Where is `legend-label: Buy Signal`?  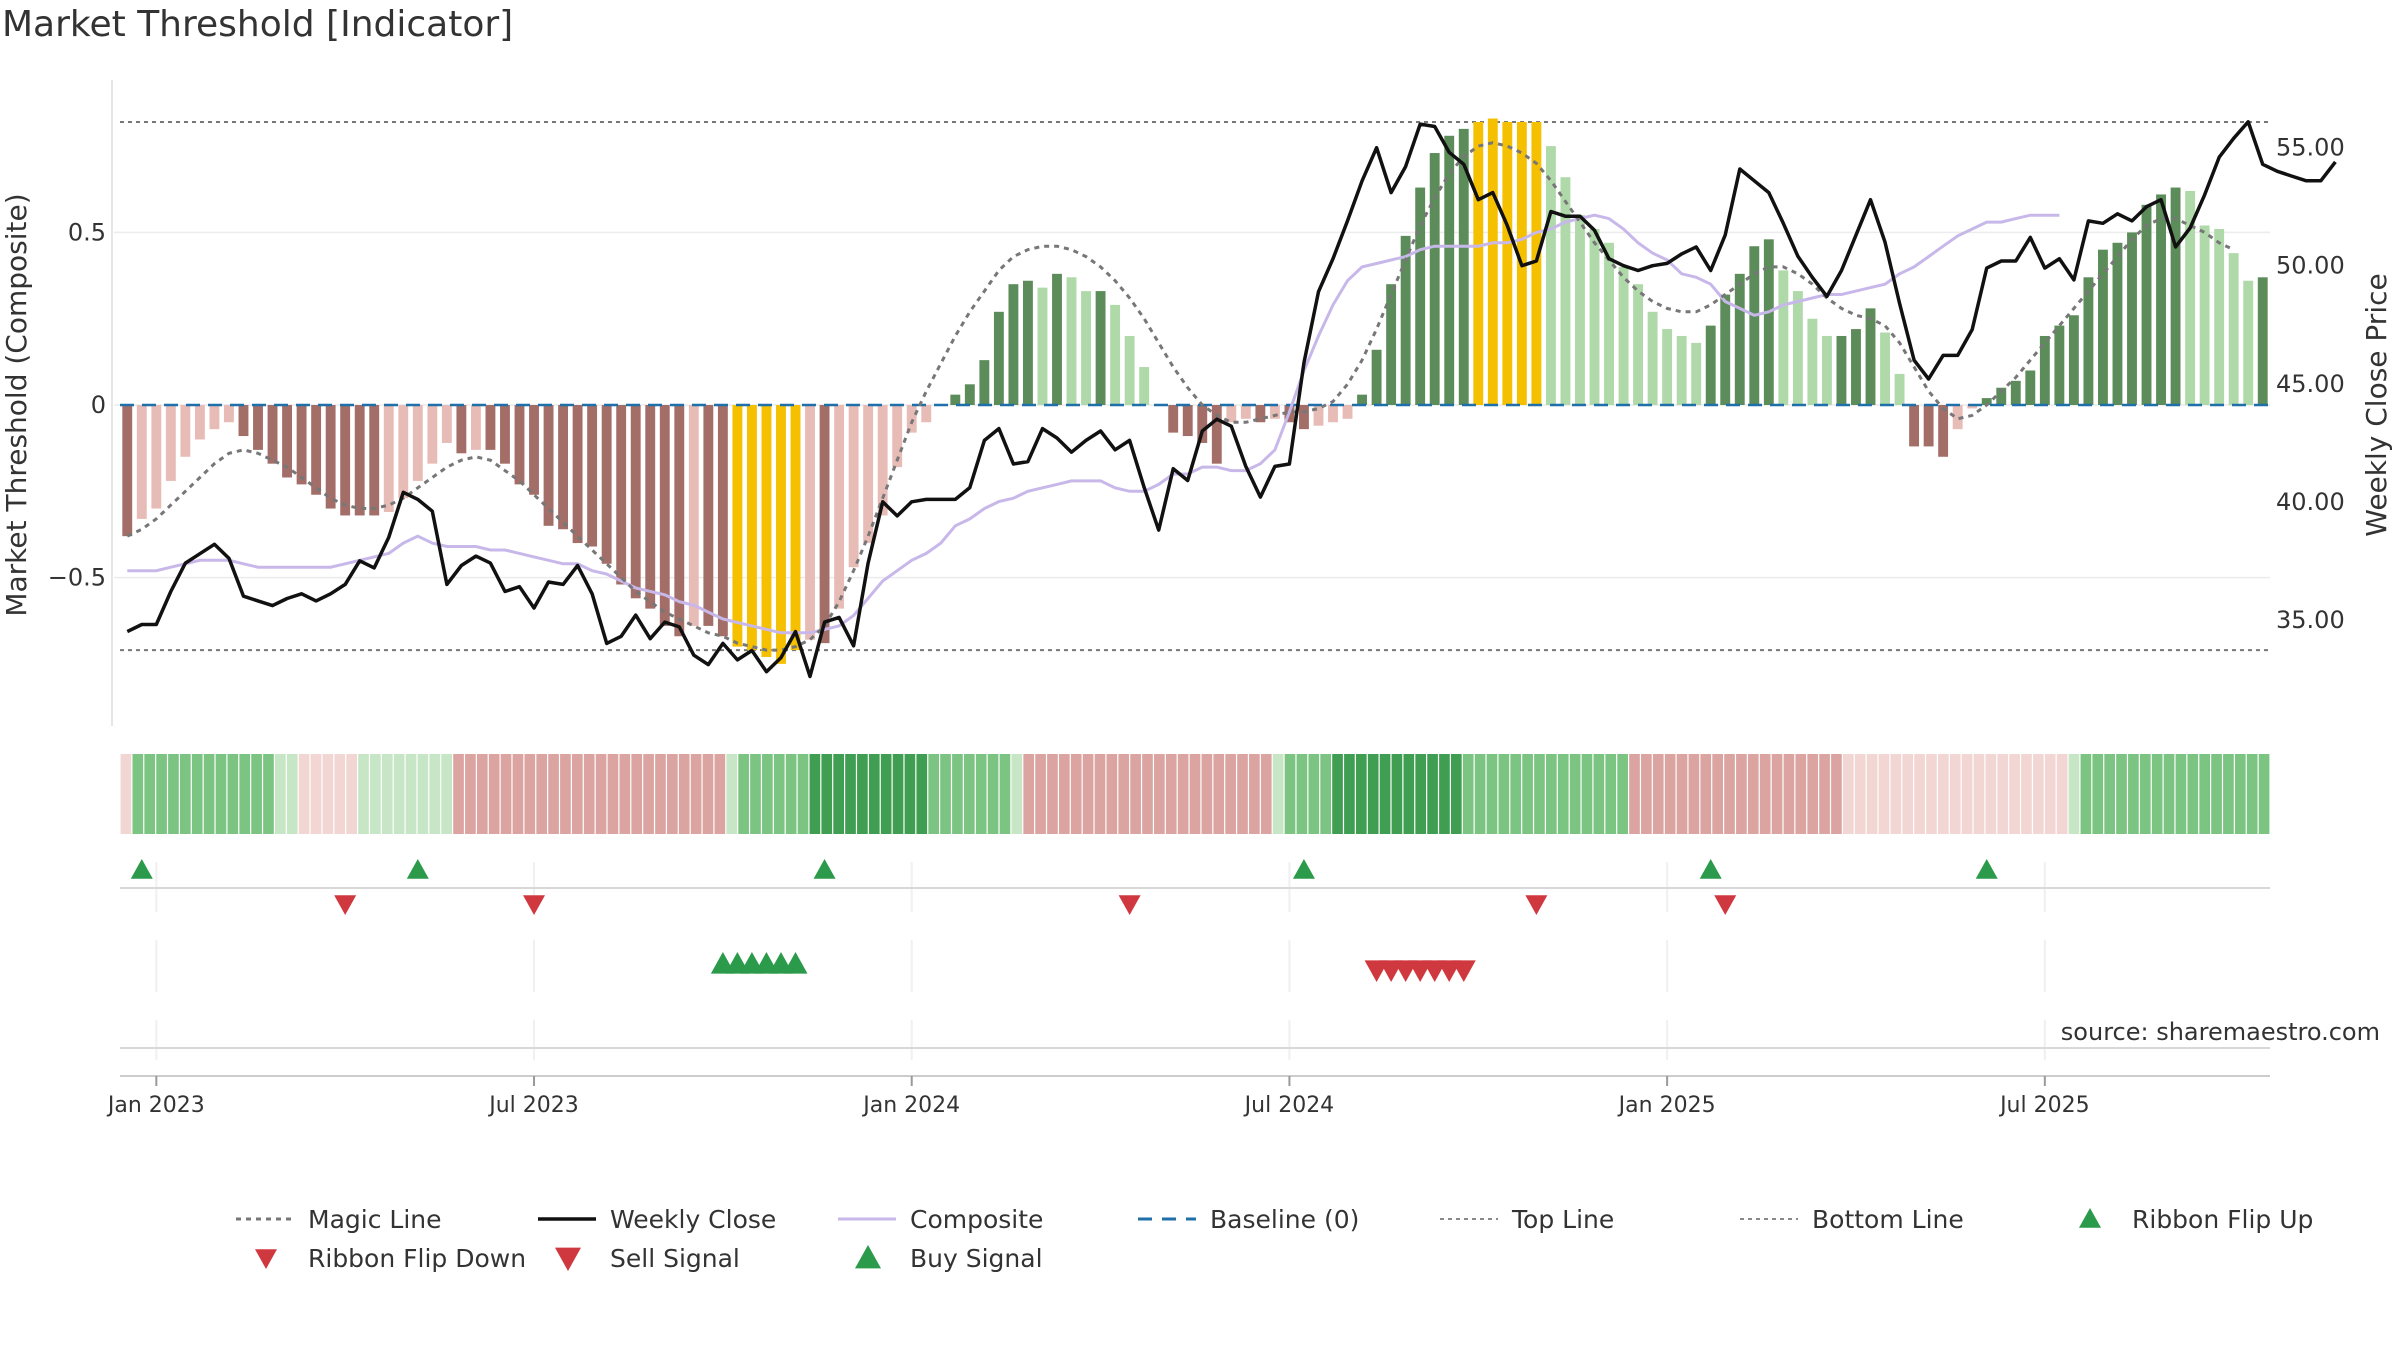 legend-label: Buy Signal is located at coordinates (976, 1258).